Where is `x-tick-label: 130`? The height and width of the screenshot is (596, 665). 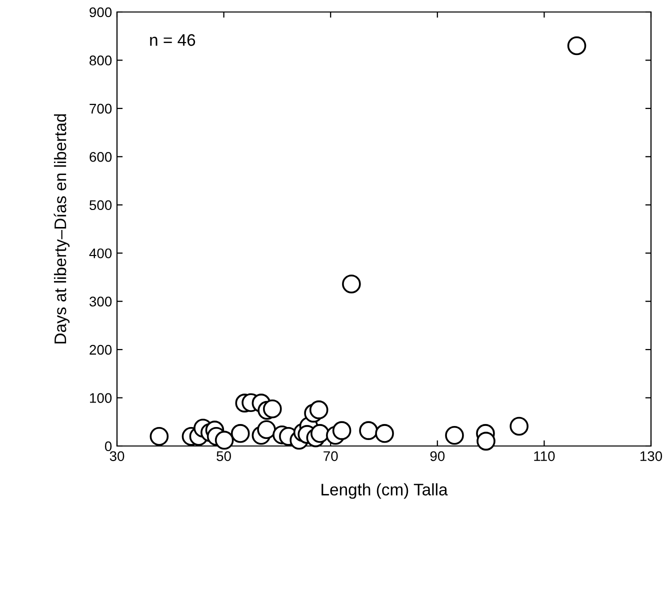
x-tick-label: 130 is located at coordinates (651, 456).